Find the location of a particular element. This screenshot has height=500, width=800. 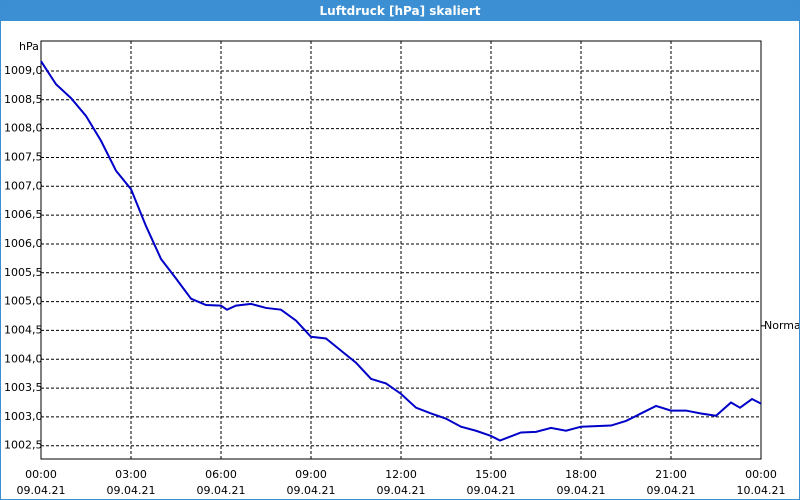

x-tick-label: 06:00 is located at coordinates (221, 474).